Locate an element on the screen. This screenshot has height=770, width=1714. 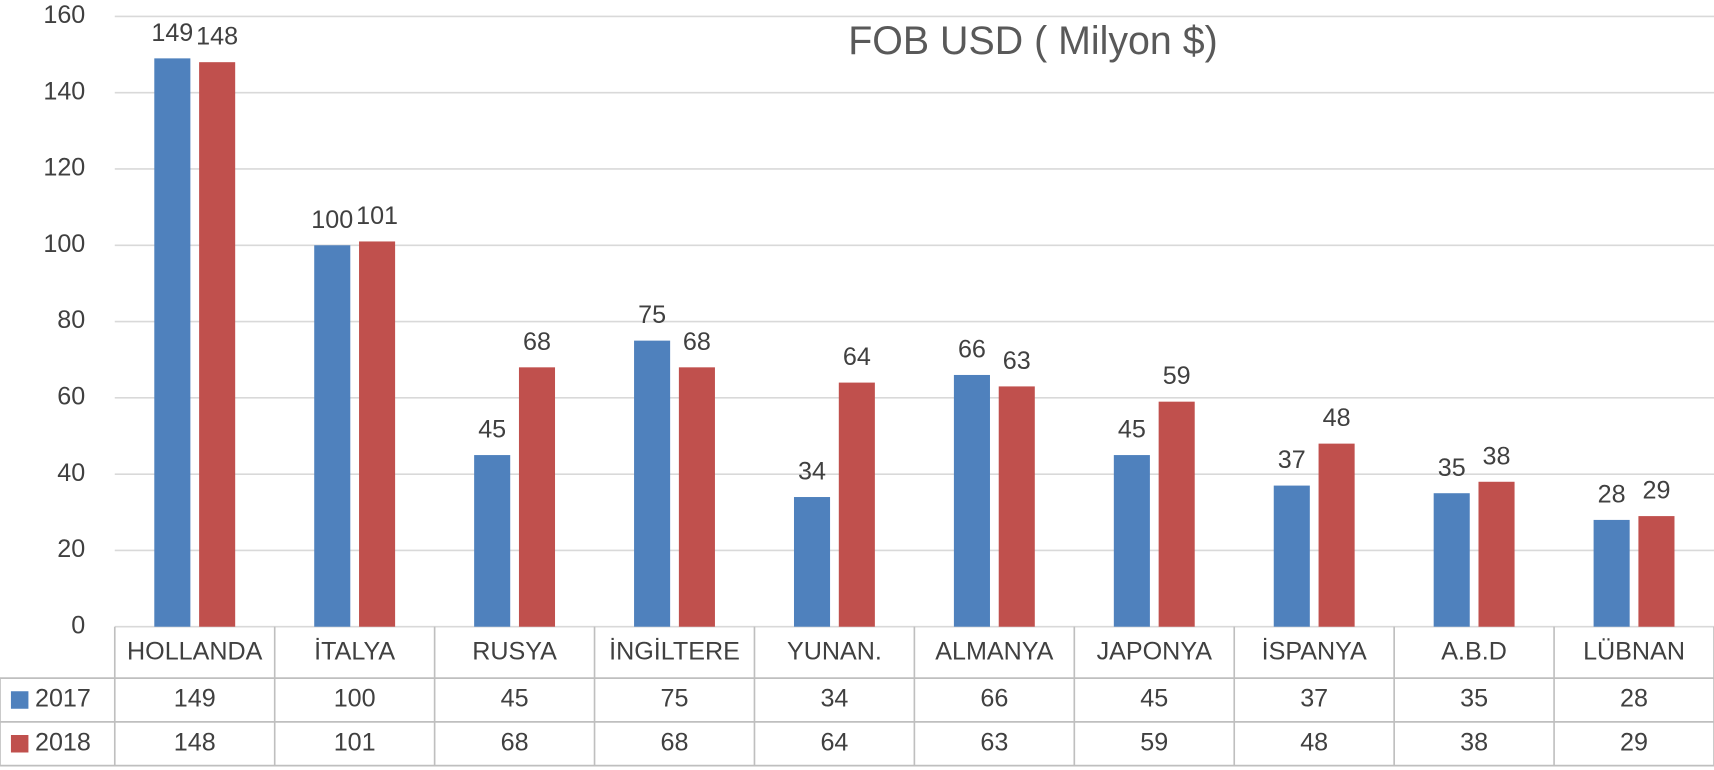
data-label: 75 is located at coordinates (652, 315).